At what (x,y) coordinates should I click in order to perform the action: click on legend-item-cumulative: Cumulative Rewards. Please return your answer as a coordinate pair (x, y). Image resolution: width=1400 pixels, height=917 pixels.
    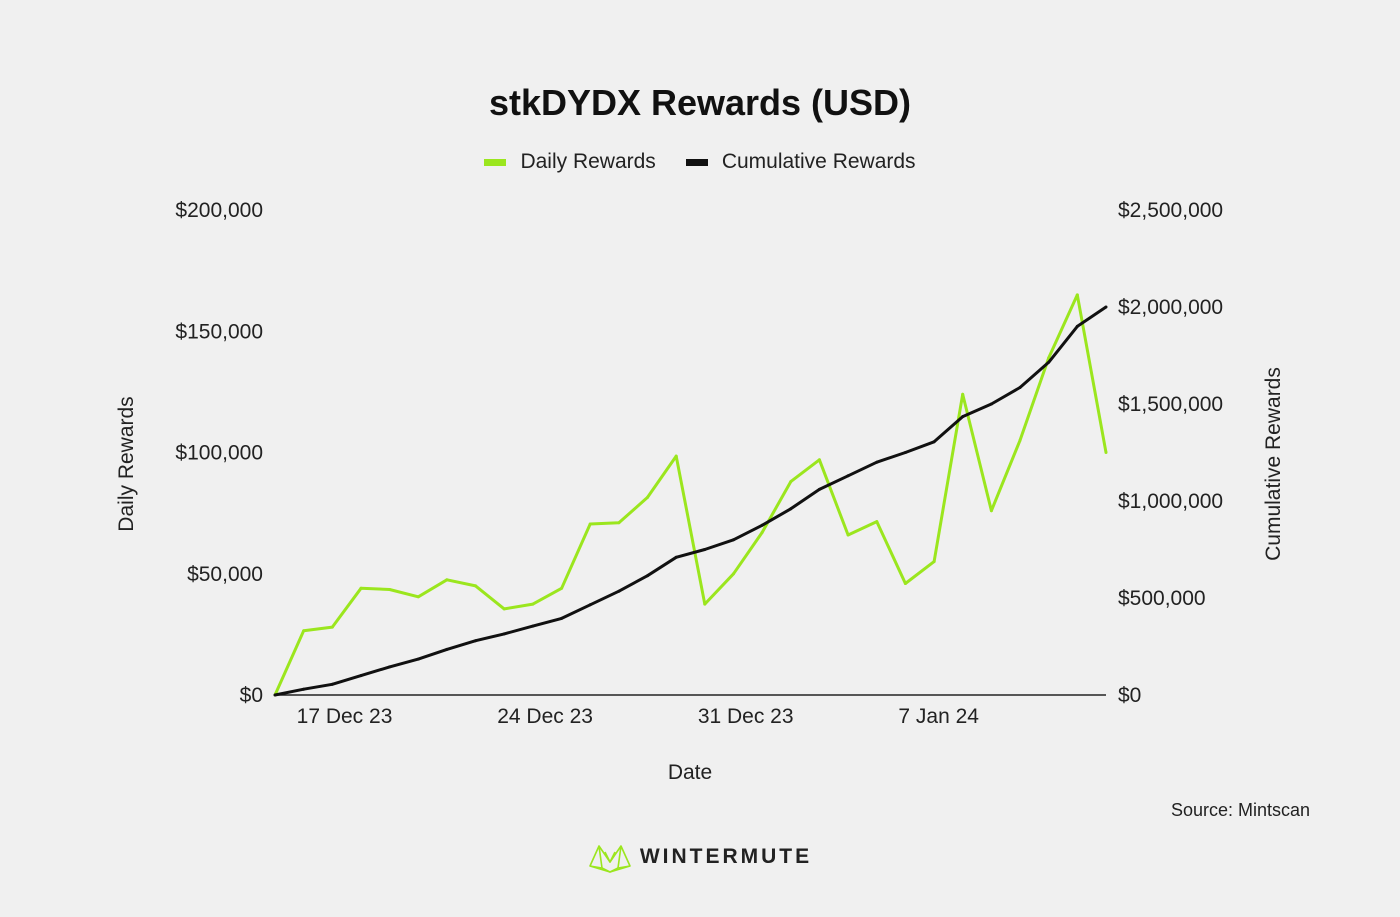
    Looking at the image, I should click on (800, 162).